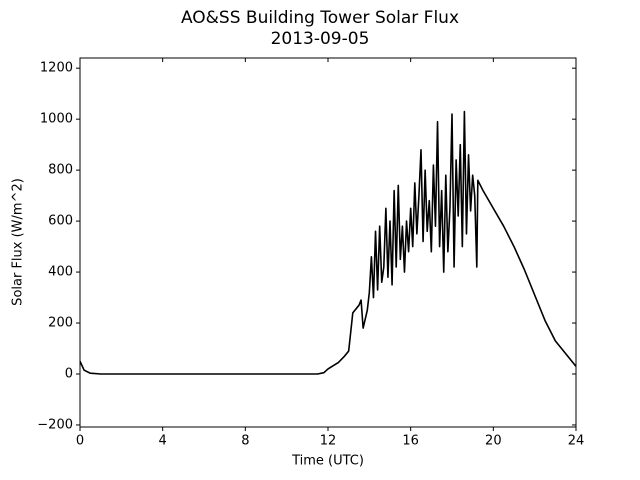  I want to click on y-axis-label: Solar Flux (W/m^2), so click(18, 242).